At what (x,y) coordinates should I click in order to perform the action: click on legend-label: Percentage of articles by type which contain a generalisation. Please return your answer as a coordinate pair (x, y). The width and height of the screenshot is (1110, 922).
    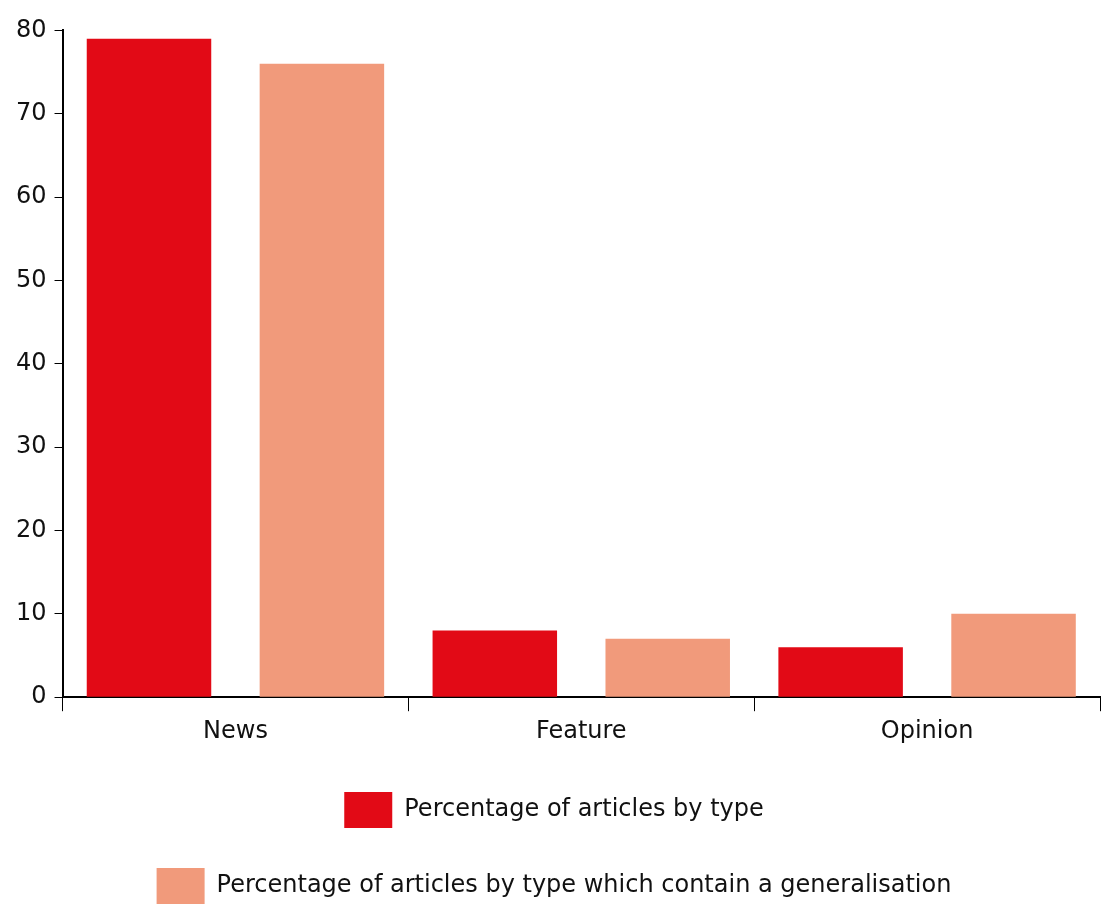
    Looking at the image, I should click on (584, 884).